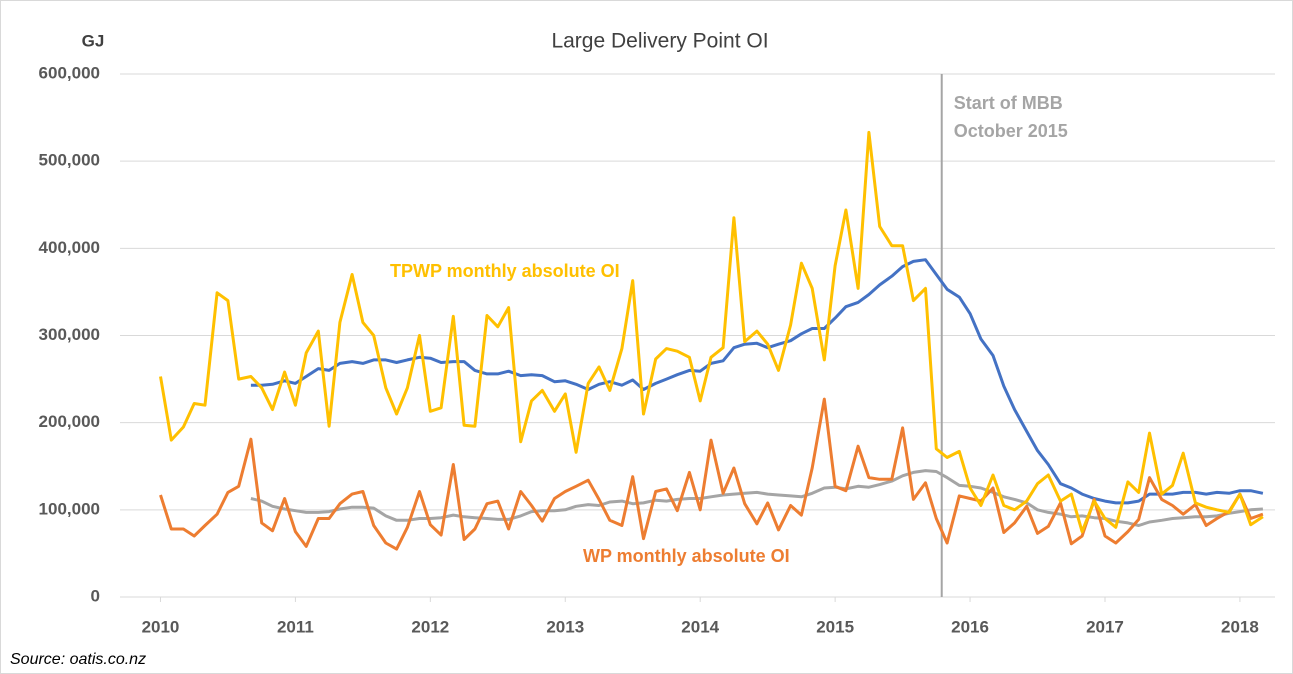 The image size is (1293, 674). I want to click on y-axis-label: GJ, so click(93, 40).